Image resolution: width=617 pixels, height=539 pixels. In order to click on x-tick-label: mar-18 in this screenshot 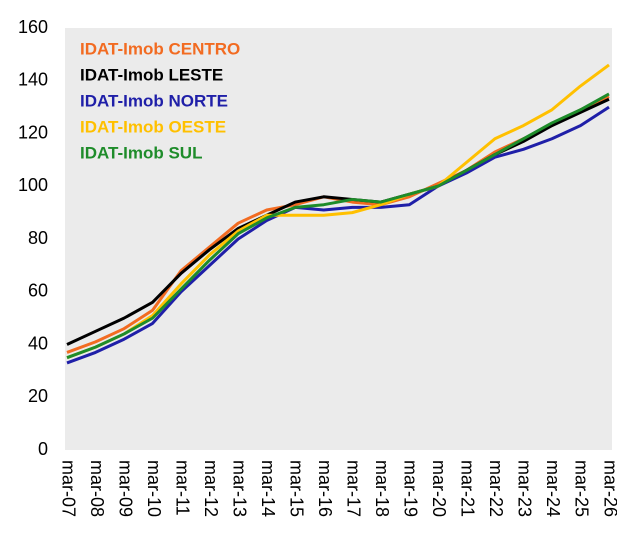, I will do `click(382, 488)`.